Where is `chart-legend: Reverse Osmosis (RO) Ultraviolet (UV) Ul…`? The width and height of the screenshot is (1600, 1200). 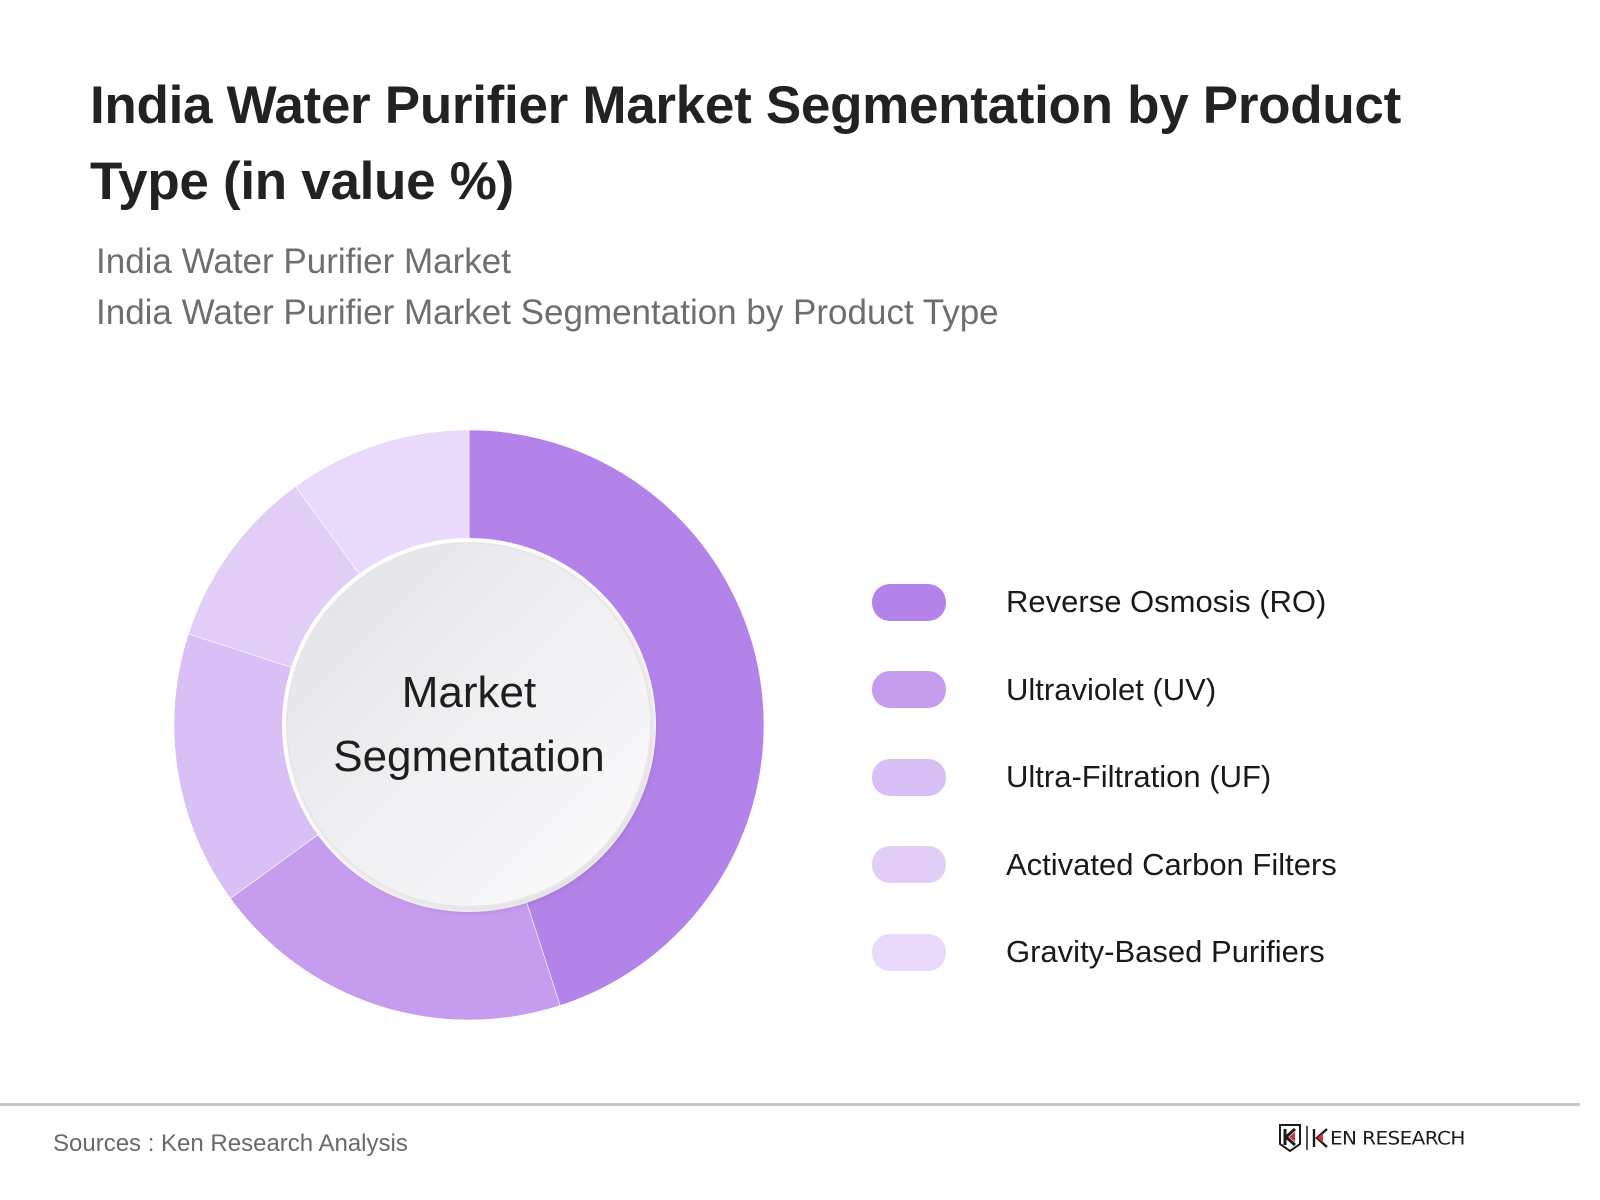
chart-legend: Reverse Osmosis (RO) Ultraviolet (UV) Ul… is located at coordinates (1104, 802).